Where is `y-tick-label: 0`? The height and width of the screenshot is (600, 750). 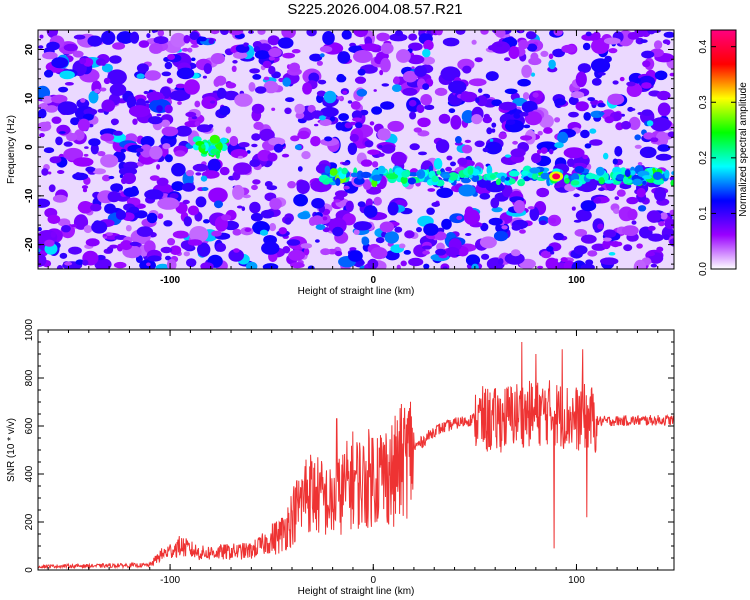 y-tick-label: 0 is located at coordinates (29, 147).